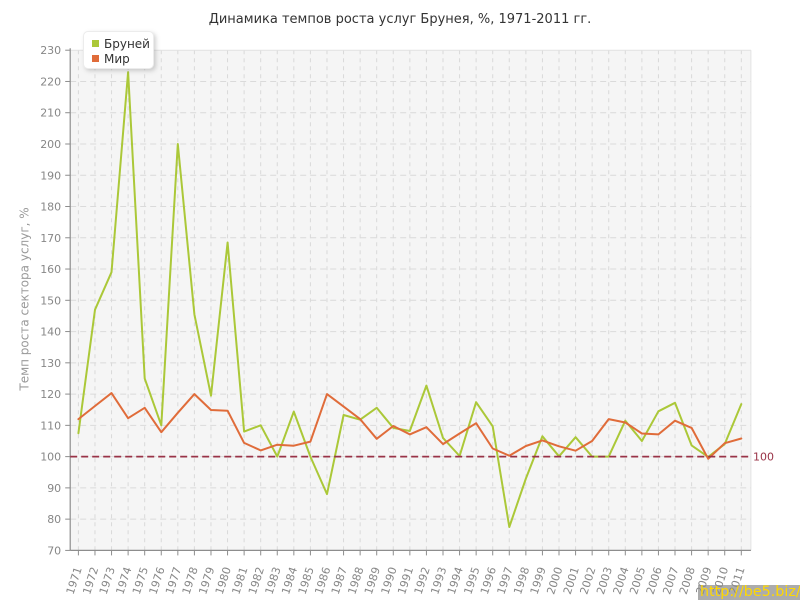  Describe the element at coordinates (50, 144) in the screenshot. I see `y-tick-label: 200` at that location.